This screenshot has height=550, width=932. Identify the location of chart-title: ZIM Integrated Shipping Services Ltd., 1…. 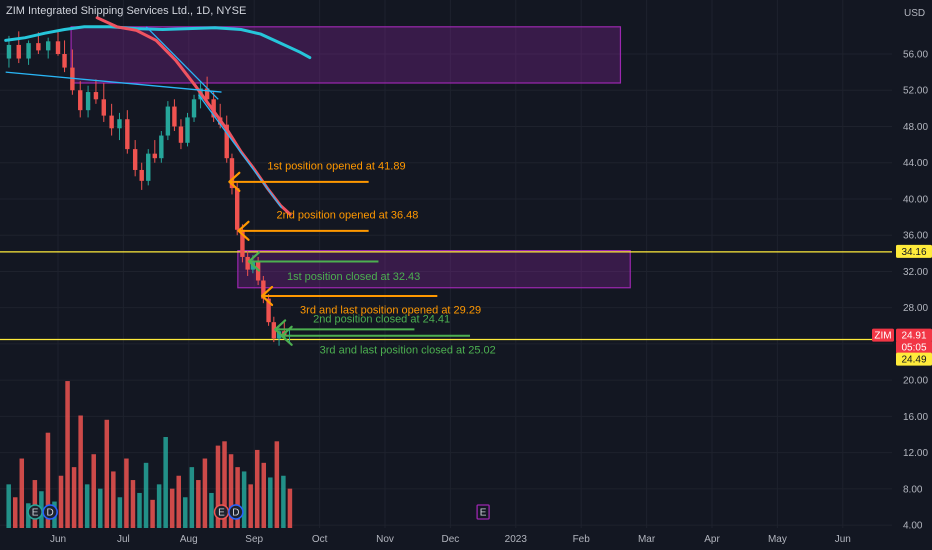
(126, 11).